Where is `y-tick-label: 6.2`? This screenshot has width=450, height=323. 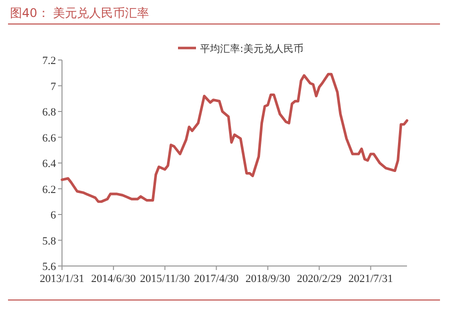 y-tick-label: 6.2 is located at coordinates (49, 190).